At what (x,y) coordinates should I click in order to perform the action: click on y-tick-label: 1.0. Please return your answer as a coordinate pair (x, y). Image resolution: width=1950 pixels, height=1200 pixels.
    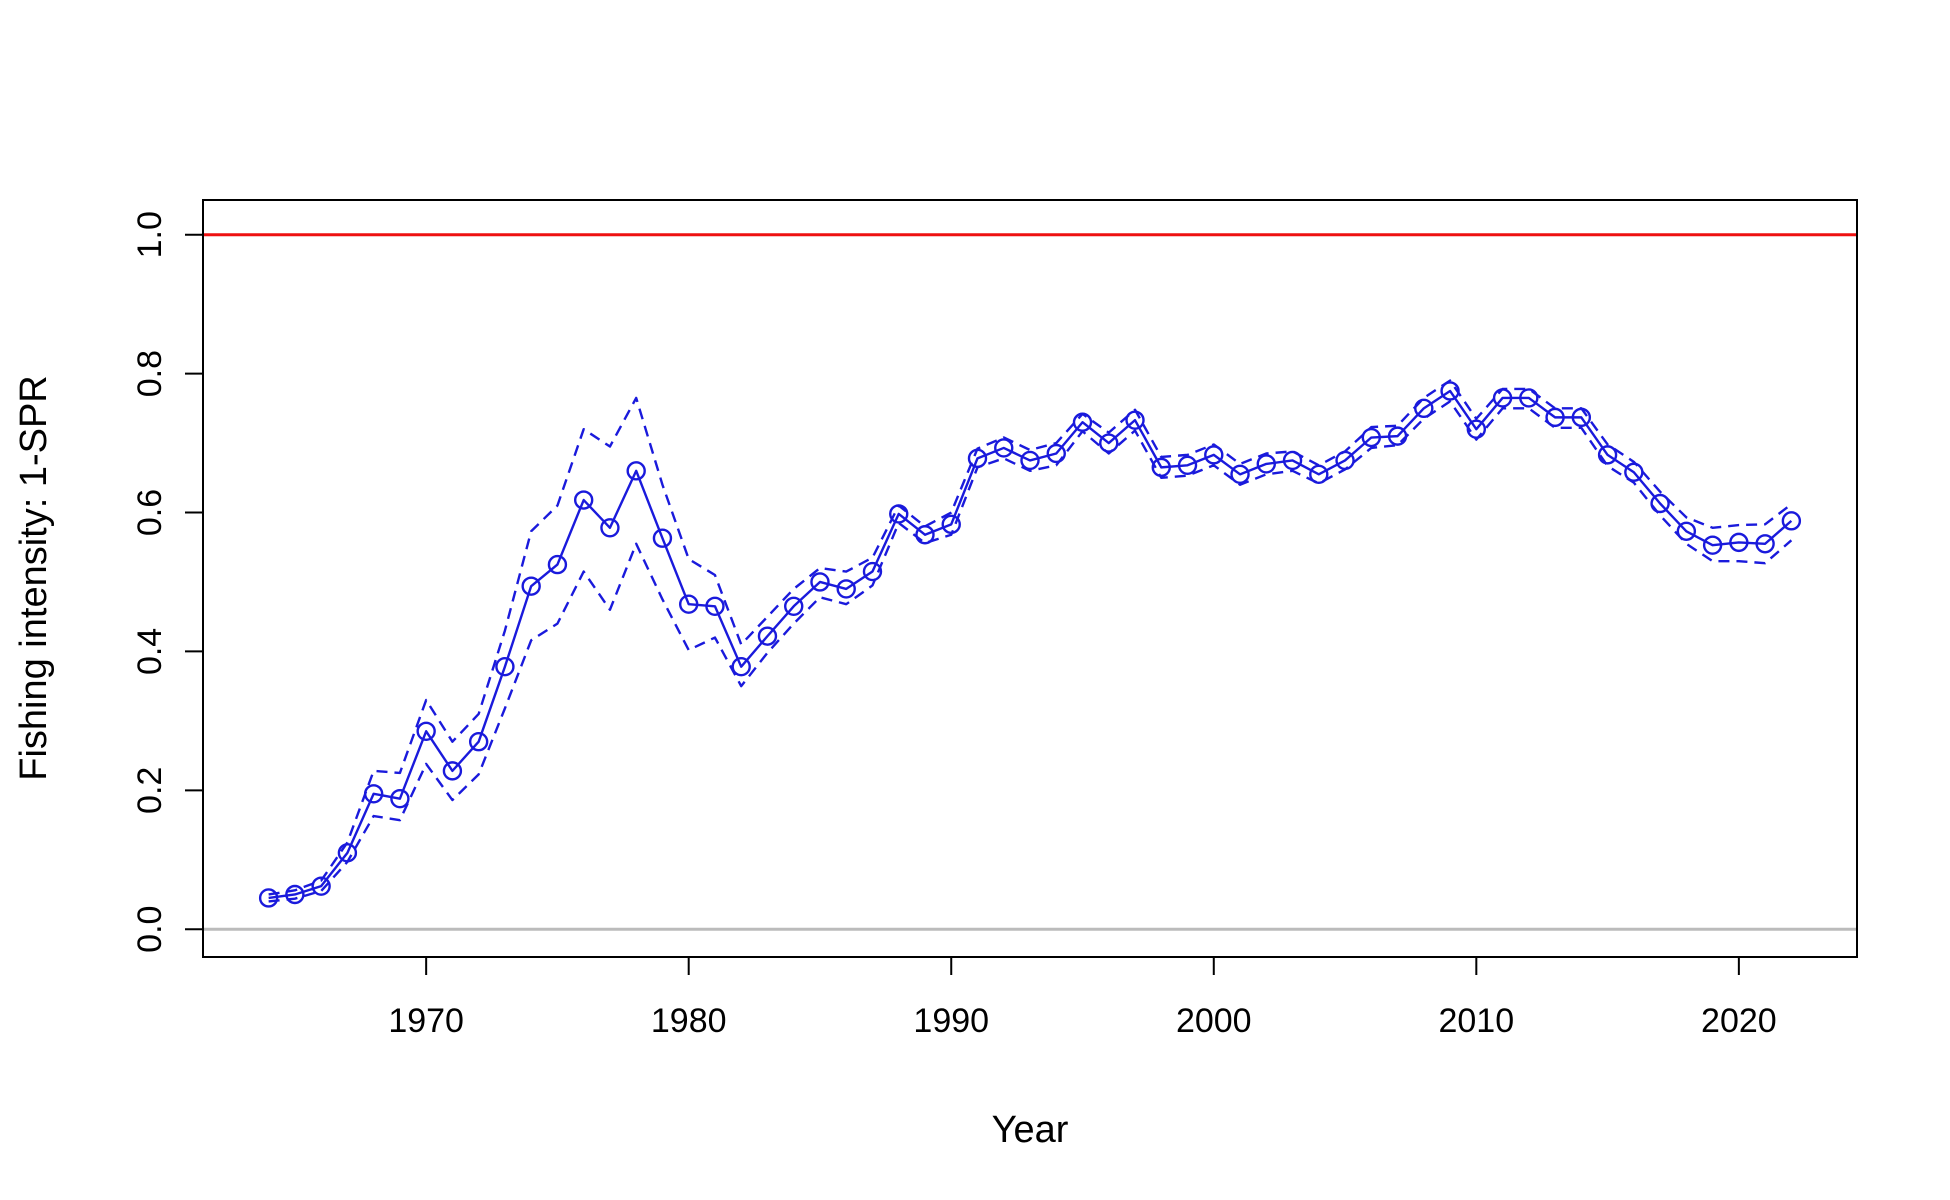
    Looking at the image, I should click on (150, 234).